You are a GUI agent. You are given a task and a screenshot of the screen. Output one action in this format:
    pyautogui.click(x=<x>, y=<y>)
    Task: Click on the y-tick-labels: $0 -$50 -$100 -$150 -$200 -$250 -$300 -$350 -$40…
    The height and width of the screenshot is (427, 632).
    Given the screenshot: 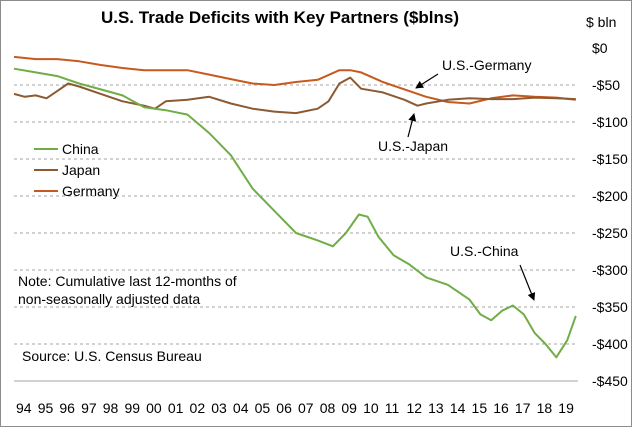 What is the action you would take?
    pyautogui.click(x=610, y=214)
    